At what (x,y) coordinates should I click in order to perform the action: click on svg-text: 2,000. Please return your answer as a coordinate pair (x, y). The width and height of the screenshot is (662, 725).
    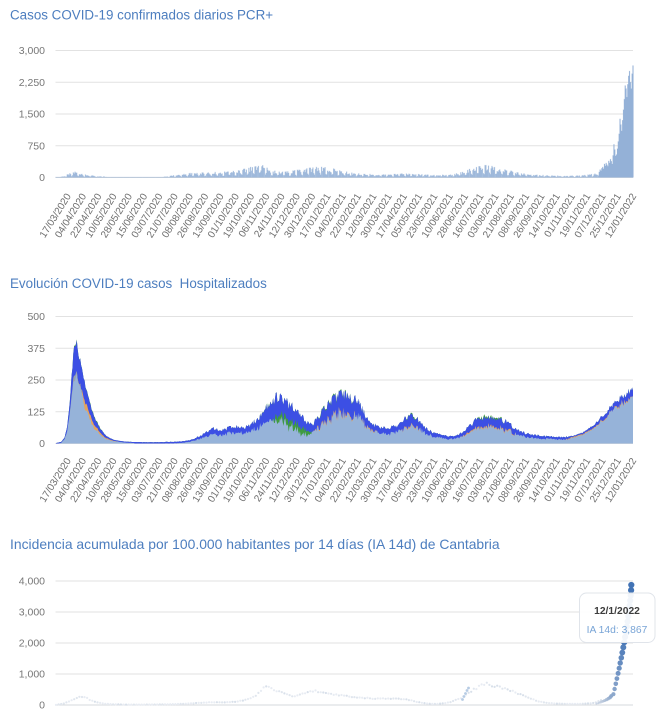
    Looking at the image, I should click on (32, 644).